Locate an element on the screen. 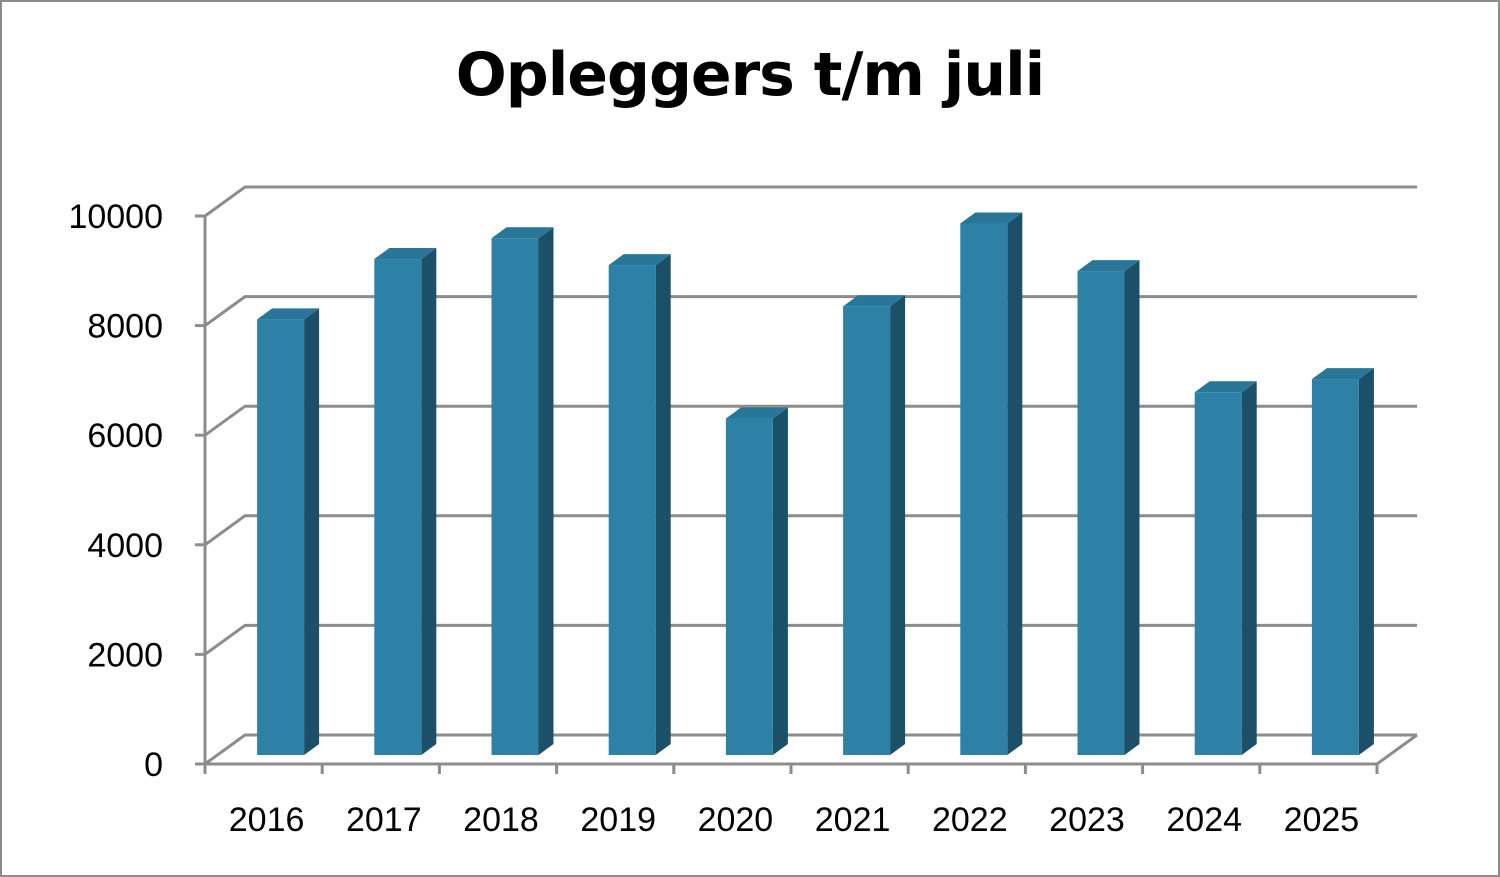 The width and height of the screenshot is (1500, 877). y-tick-label: 6000 is located at coordinates (125, 436).